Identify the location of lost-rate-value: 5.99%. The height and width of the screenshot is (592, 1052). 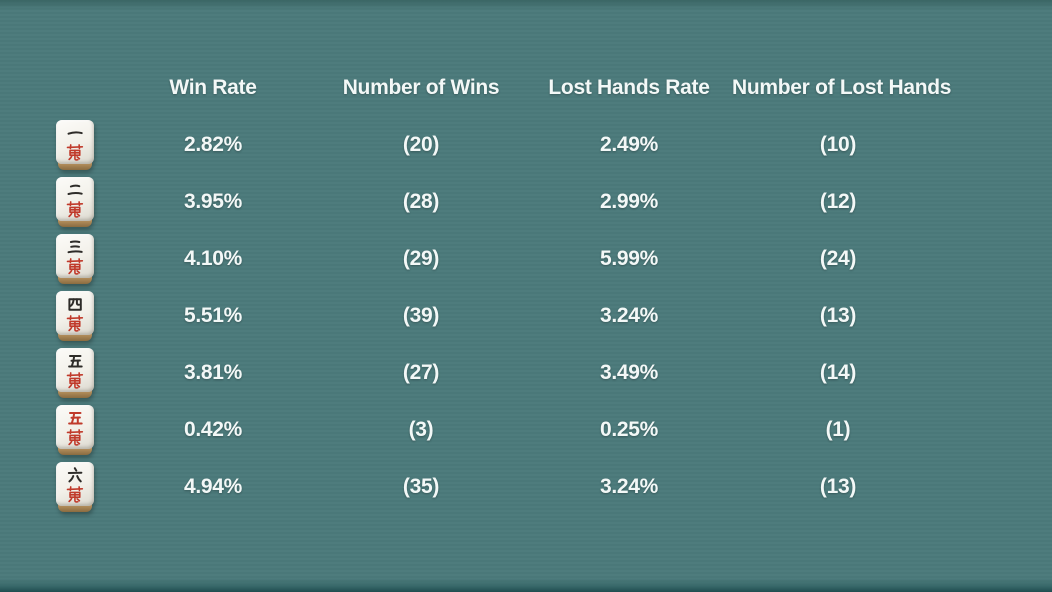
(629, 258).